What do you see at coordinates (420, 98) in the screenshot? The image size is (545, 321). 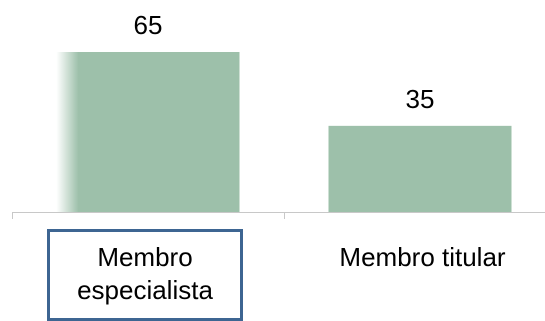 I see `data-label-membro-titular: 35` at bounding box center [420, 98].